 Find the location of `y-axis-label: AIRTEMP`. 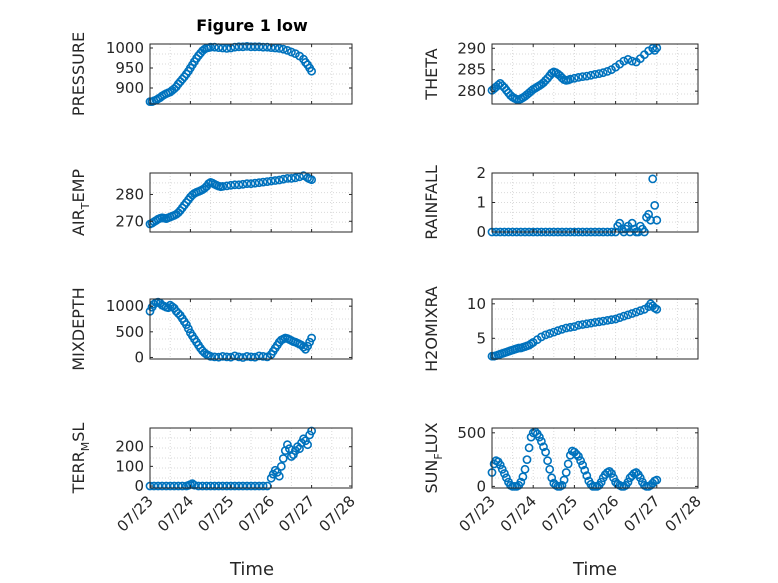

y-axis-label: AIRTEMP is located at coordinates (80, 202).